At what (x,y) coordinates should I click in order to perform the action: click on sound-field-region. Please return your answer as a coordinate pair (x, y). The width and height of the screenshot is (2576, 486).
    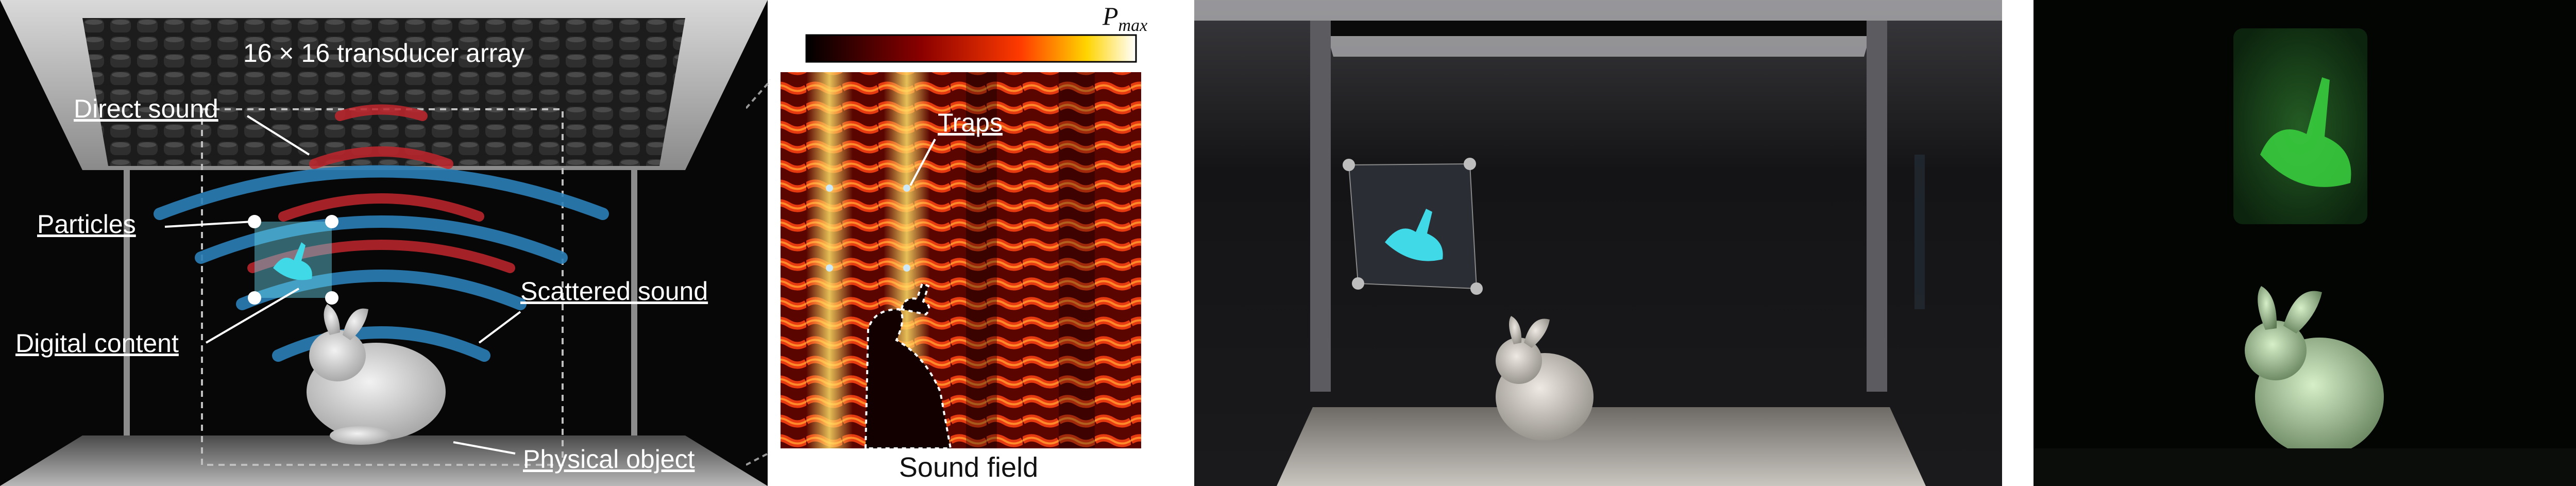
    Looking at the image, I should click on (382, 287).